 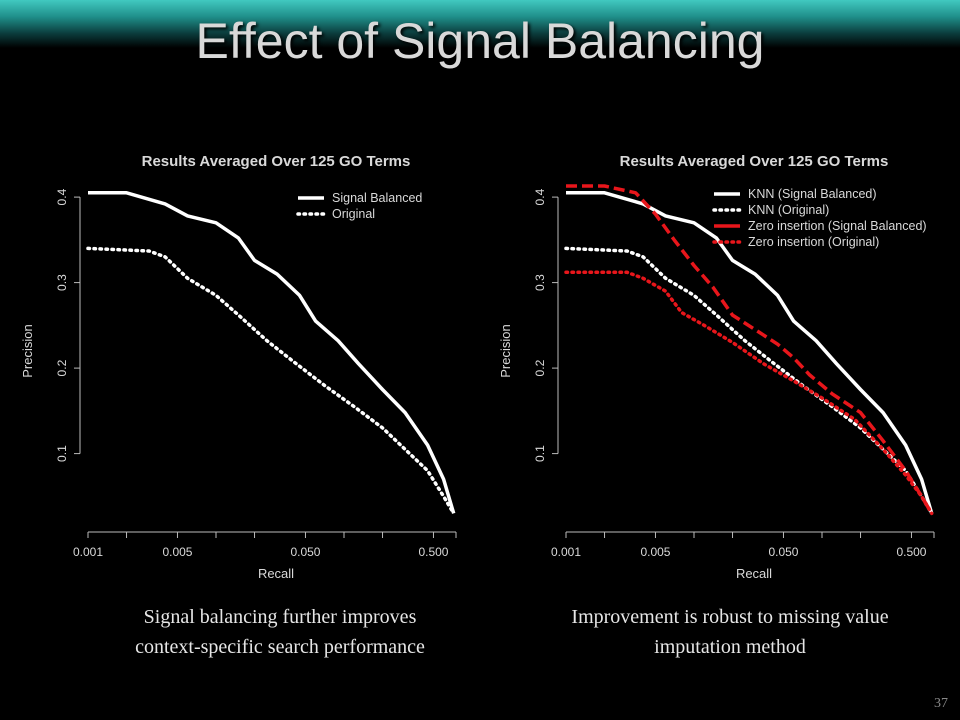 What do you see at coordinates (540, 196) in the screenshot?
I see `chart-1-y-tick-label: 0.4` at bounding box center [540, 196].